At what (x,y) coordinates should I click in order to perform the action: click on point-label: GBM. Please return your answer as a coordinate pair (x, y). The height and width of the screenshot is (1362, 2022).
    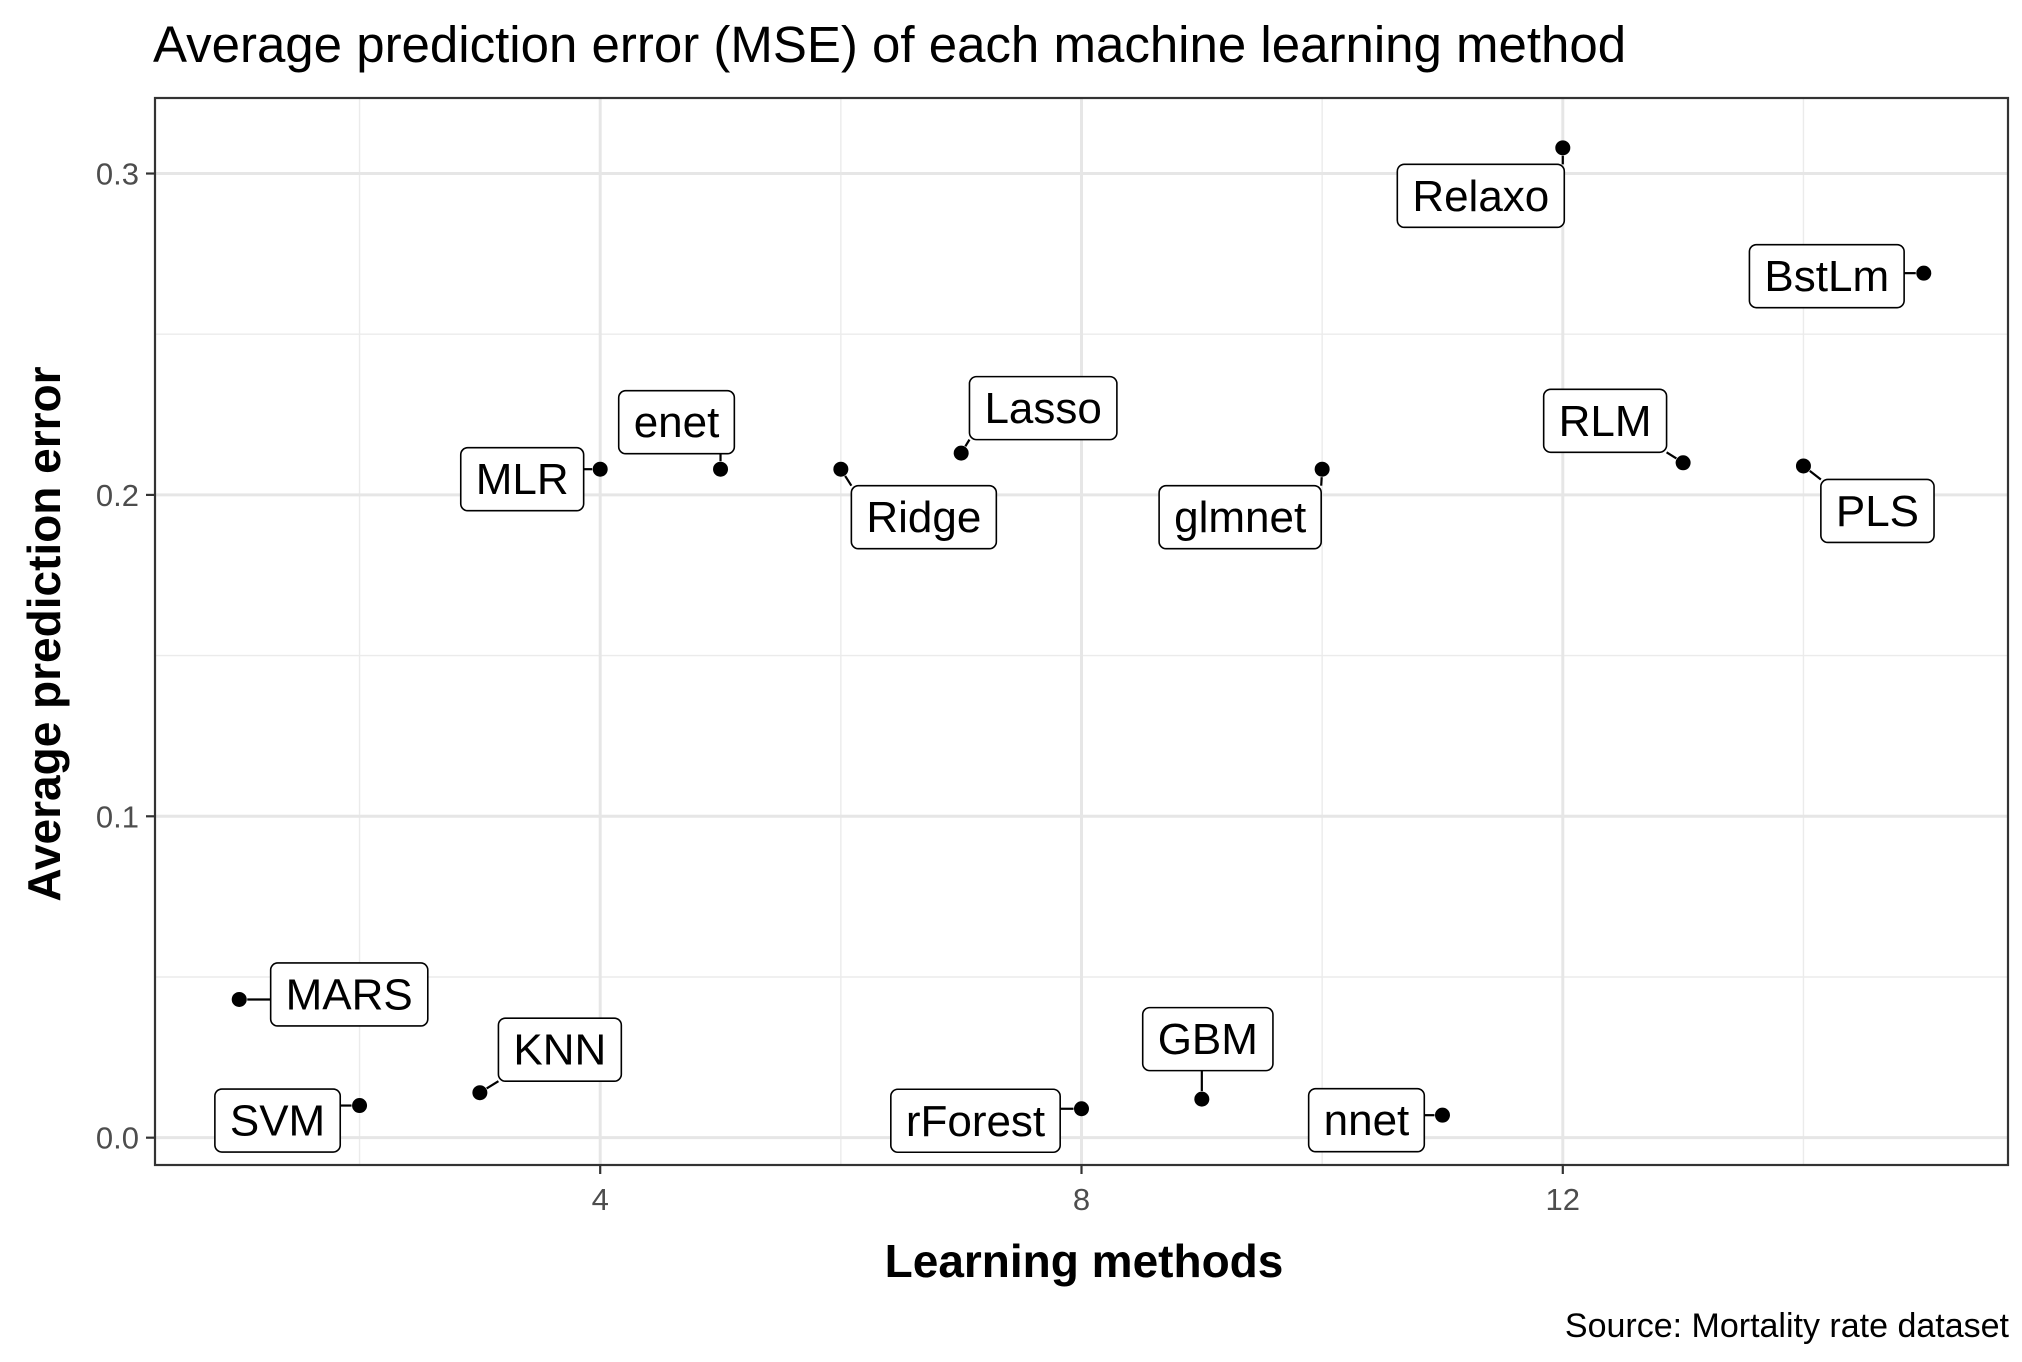
    Looking at the image, I should click on (1207, 1049).